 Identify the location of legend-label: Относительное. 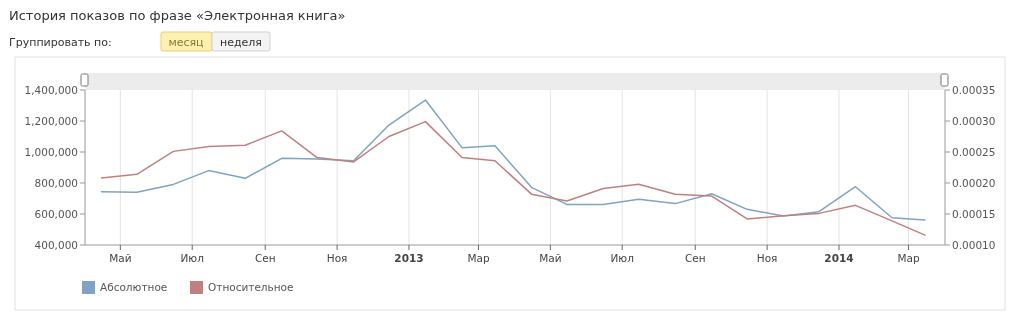
(251, 287).